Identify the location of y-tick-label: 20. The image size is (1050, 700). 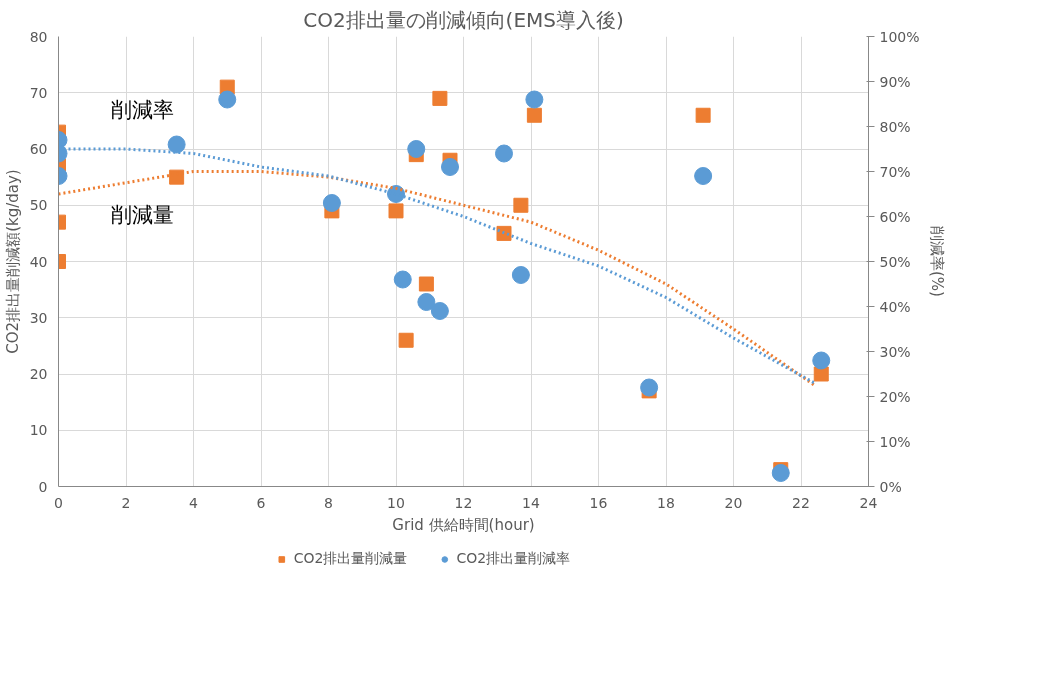
(38, 374).